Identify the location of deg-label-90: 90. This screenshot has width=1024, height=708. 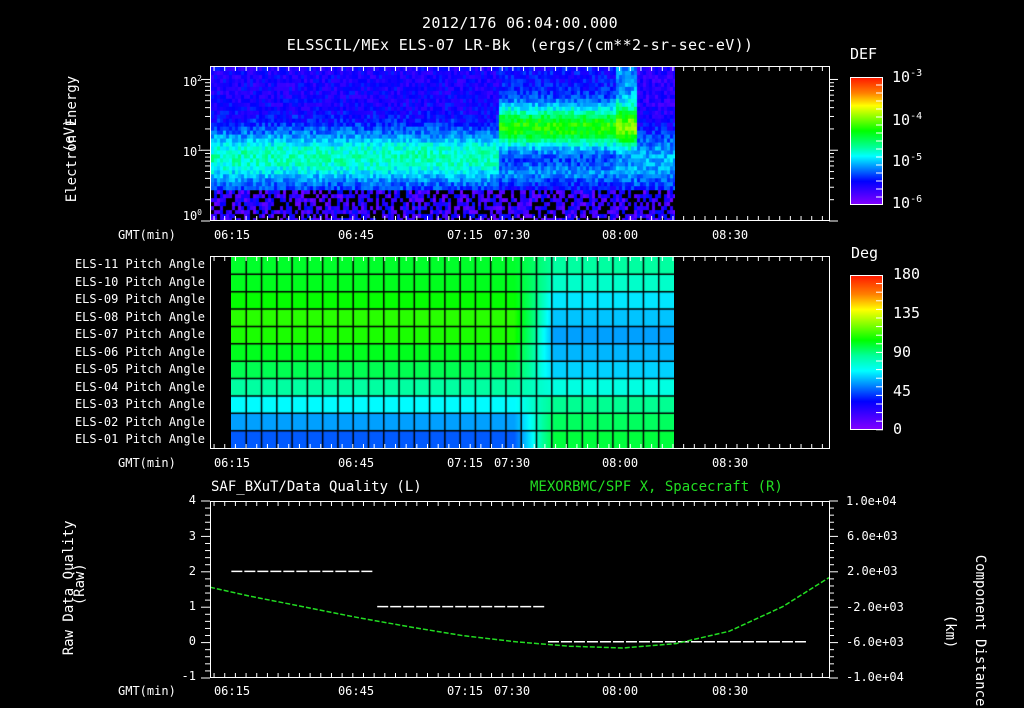
(902, 352).